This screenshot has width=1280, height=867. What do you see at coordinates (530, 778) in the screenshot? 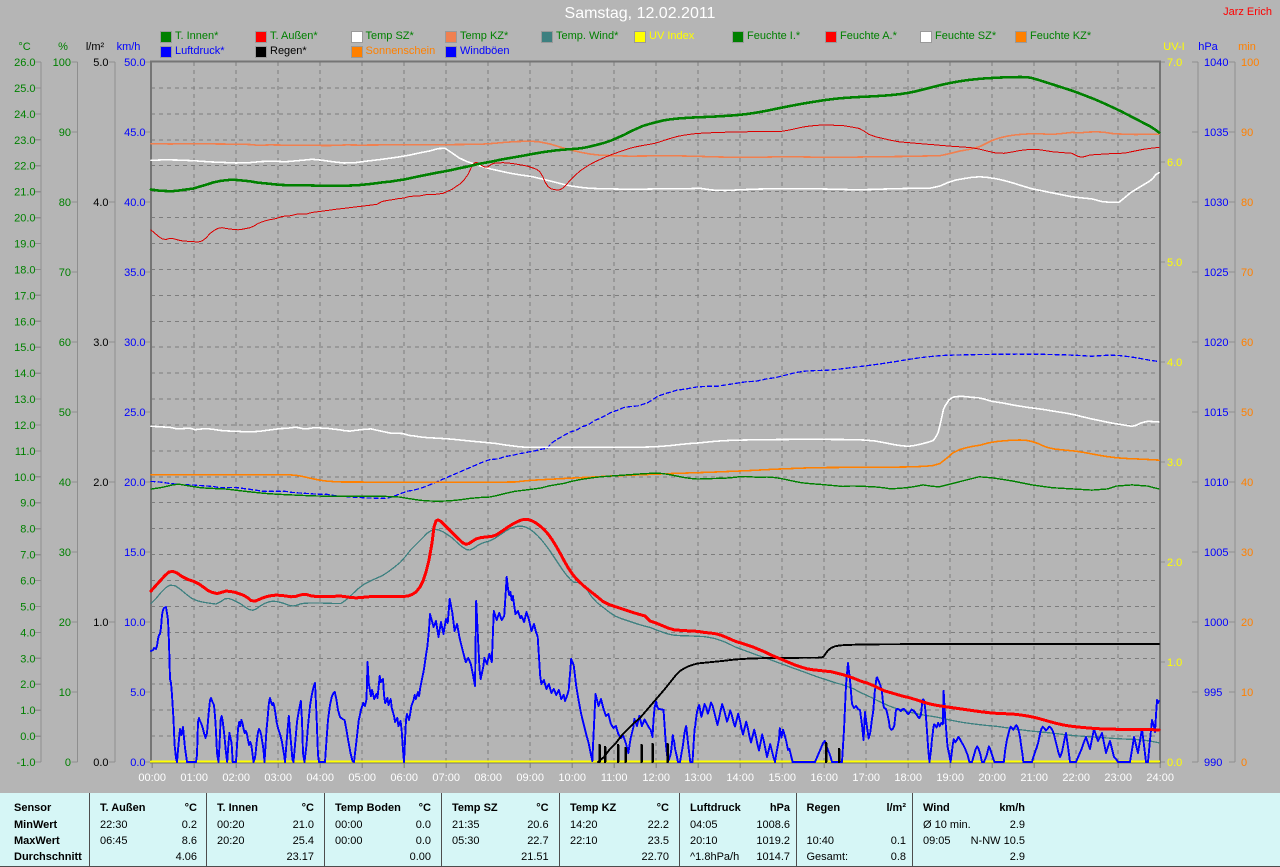
I see `svg-text: 09:00` at bounding box center [530, 778].